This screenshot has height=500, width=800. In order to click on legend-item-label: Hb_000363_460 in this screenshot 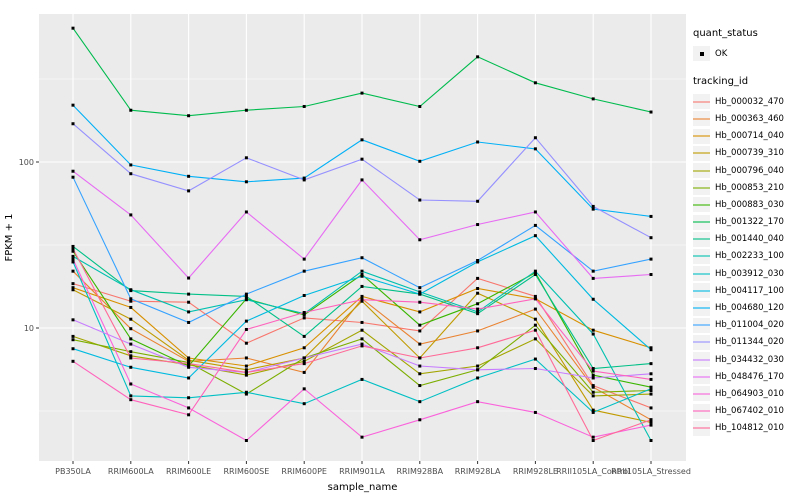, I will do `click(749, 118)`.